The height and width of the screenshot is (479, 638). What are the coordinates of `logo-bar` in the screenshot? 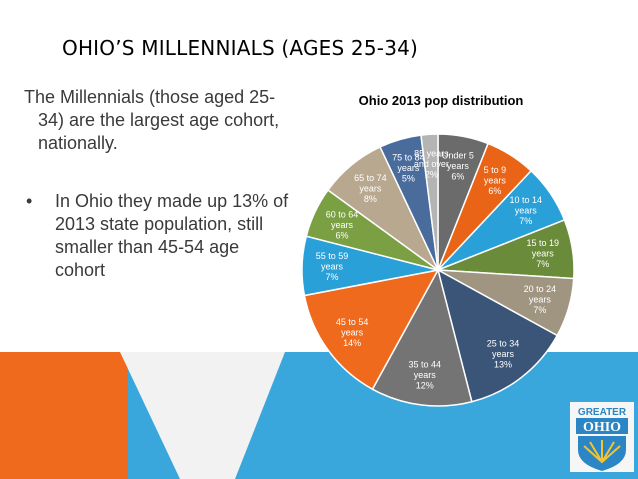 It's located at (602, 426).